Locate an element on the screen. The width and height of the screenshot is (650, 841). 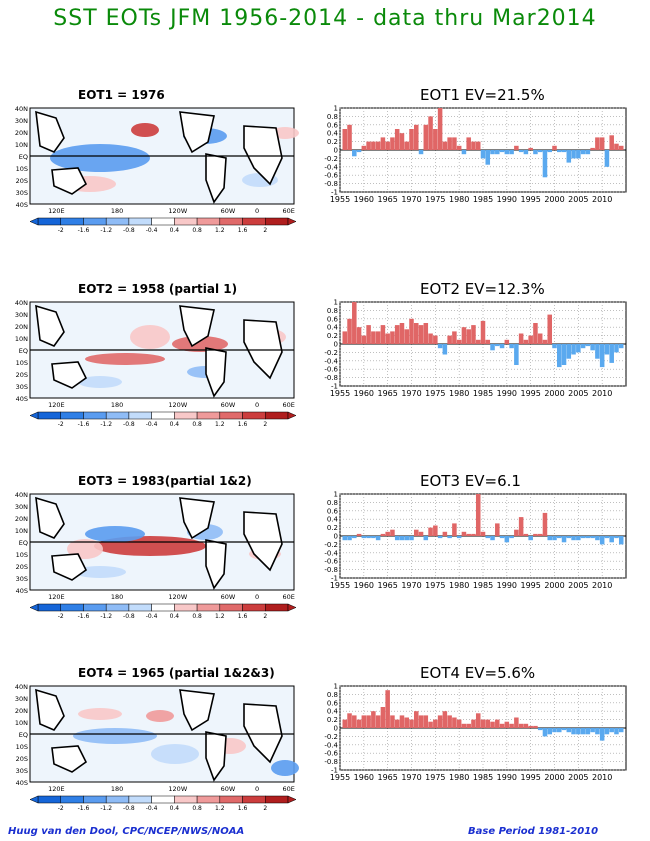
y-tick-label: -0.2 is located at coordinates (331, 353).